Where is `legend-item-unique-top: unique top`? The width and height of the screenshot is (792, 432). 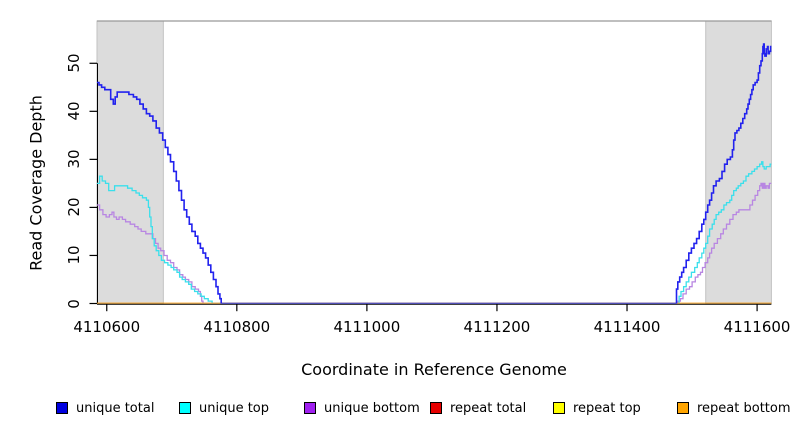 legend-item-unique-top: unique top is located at coordinates (224, 408).